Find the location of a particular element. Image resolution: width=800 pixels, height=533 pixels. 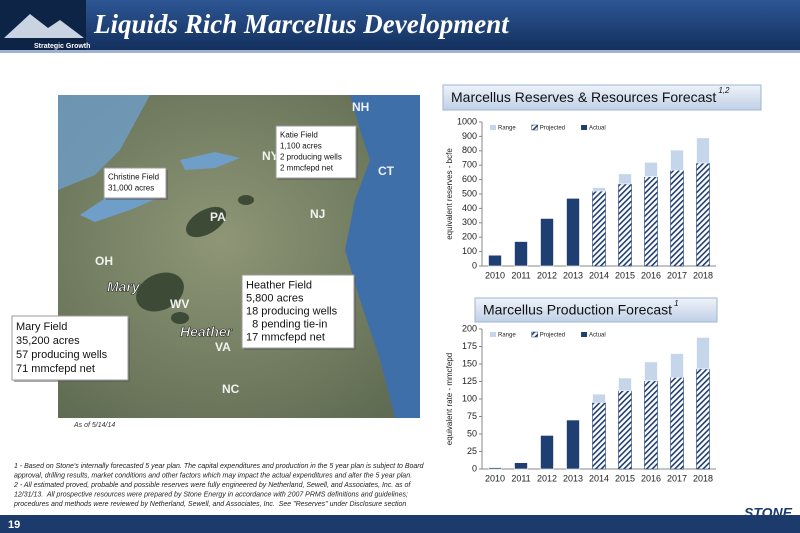

callout-text: 1,100 acres is located at coordinates (301, 146).